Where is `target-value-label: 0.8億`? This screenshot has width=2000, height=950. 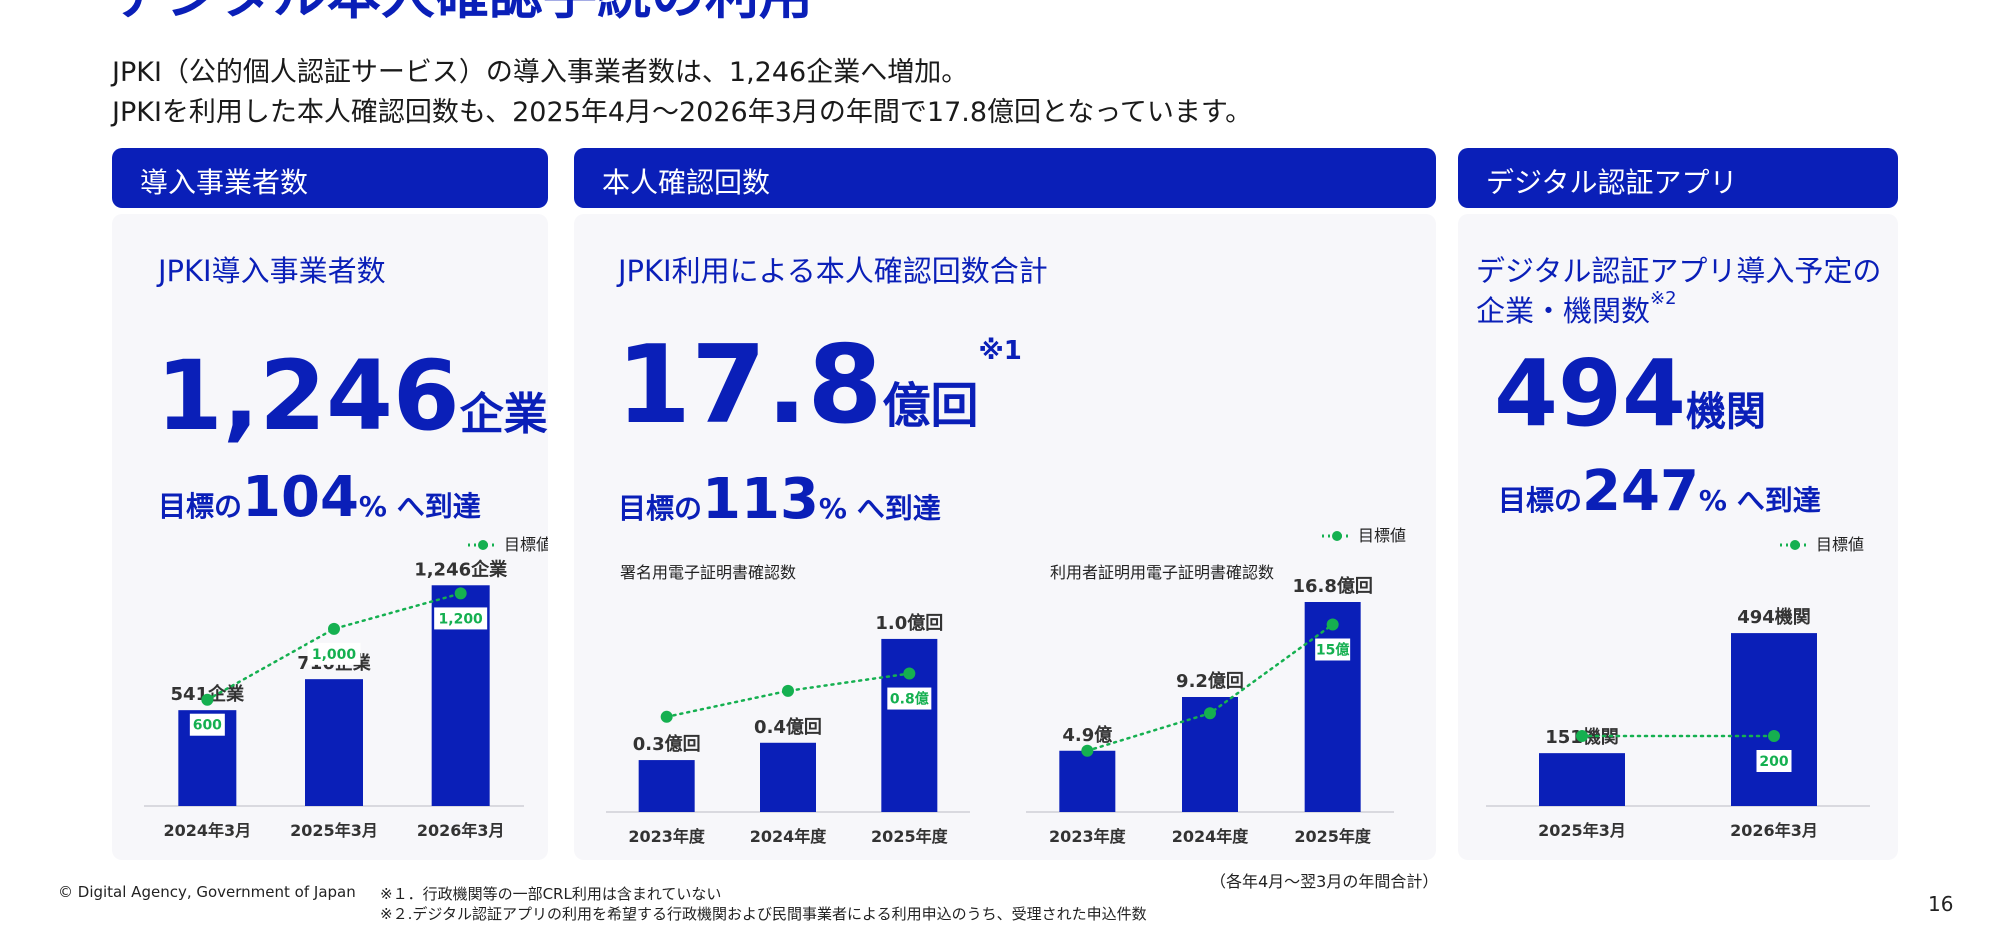
target-value-label: 0.8億 is located at coordinates (909, 699).